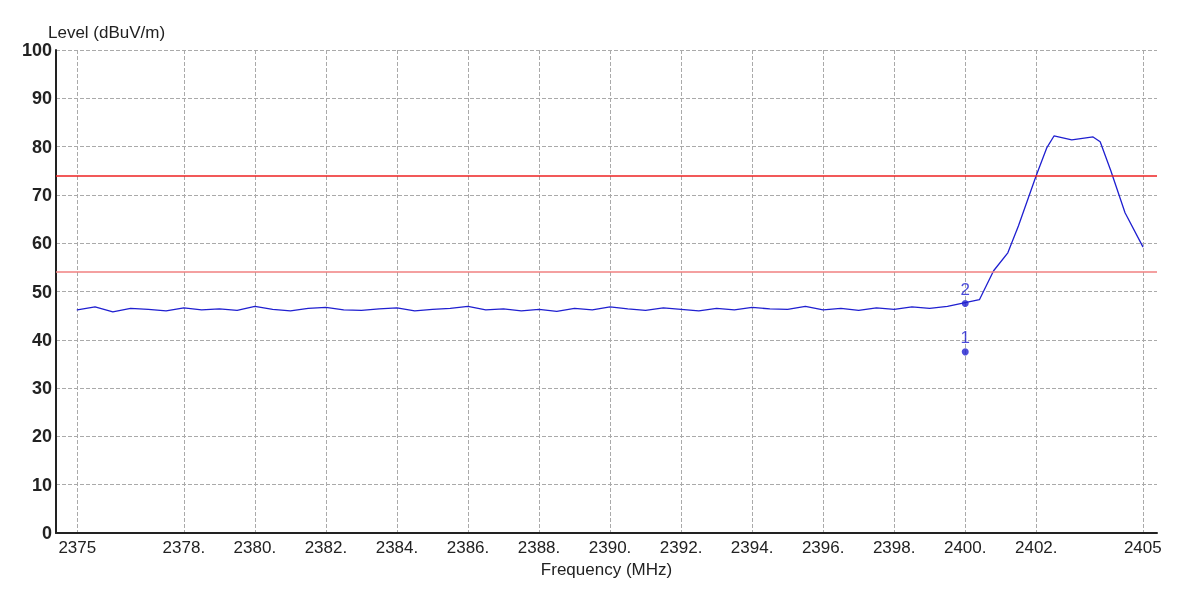 Image resolution: width=1181 pixels, height=595 pixels. I want to click on y-tick-label: 30, so click(41, 388).